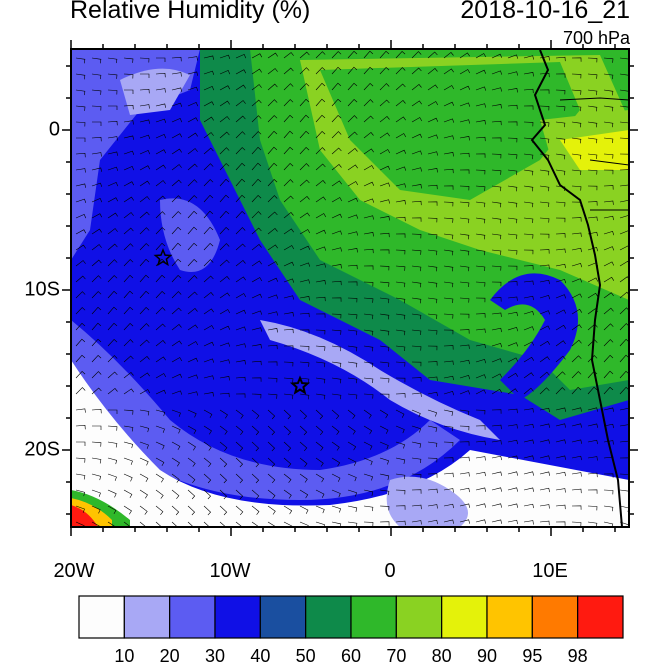 The image size is (650, 667). Describe the element at coordinates (42, 449) in the screenshot. I see `lat-label-20s: 20S` at that location.